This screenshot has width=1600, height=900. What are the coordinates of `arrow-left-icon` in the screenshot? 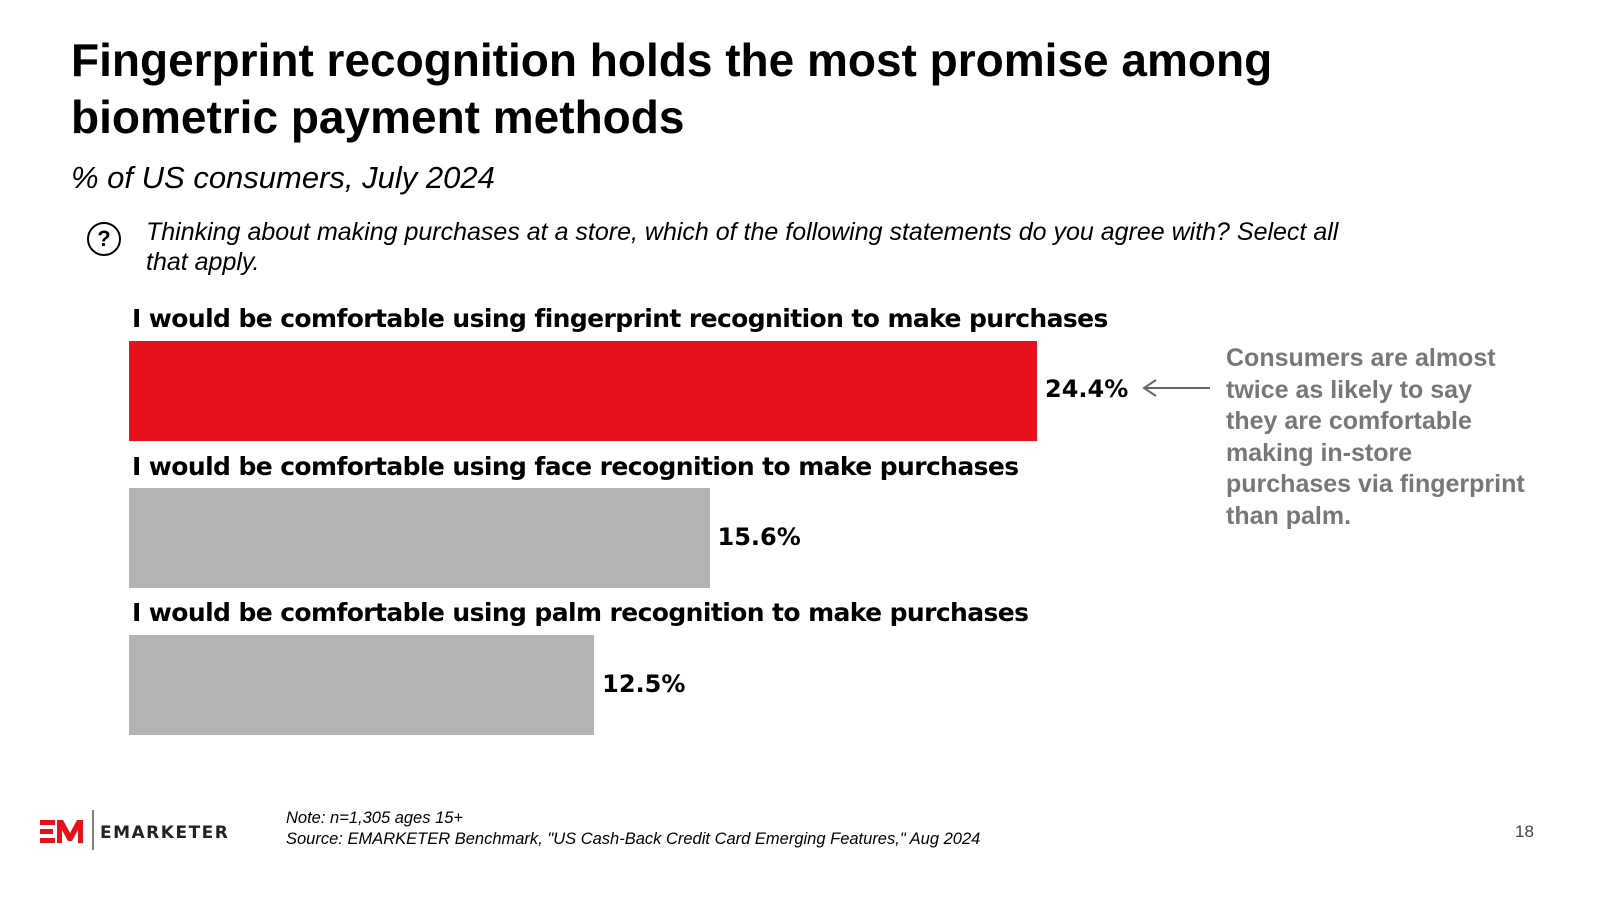 It's located at (1176, 388).